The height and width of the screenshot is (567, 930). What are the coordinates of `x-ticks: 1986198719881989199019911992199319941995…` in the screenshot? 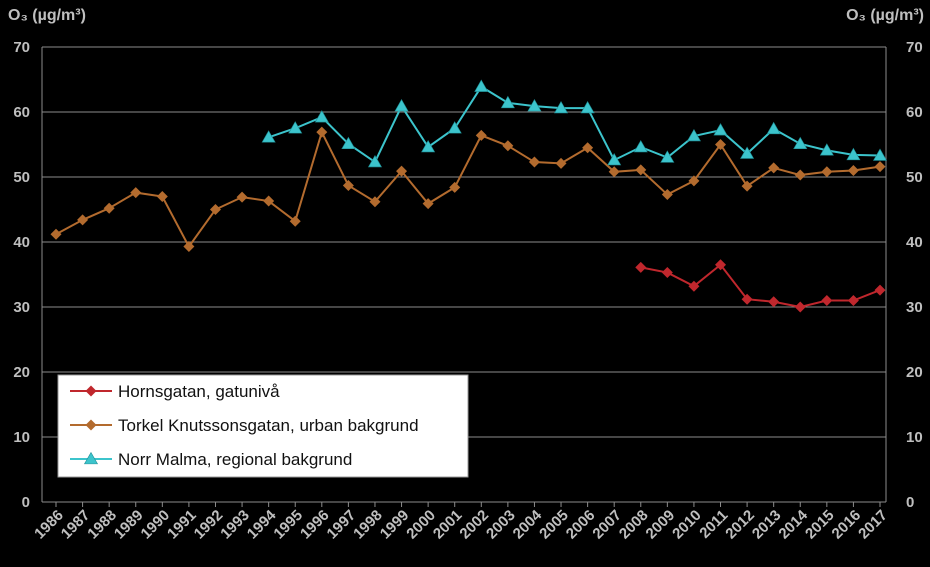 It's located at (461, 524).